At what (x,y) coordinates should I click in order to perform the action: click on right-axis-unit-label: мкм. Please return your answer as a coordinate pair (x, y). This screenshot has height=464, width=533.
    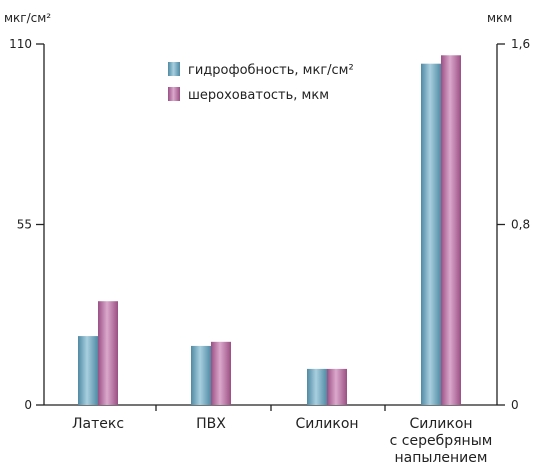
    Looking at the image, I should click on (499, 18).